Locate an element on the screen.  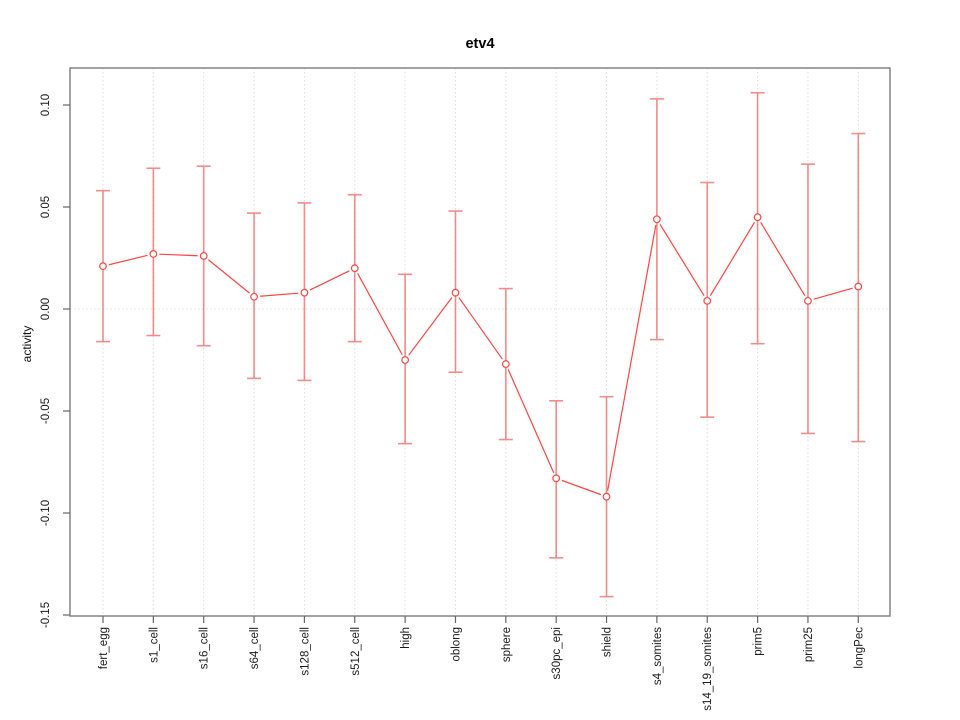
data-point-s128_cell is located at coordinates (304, 292).